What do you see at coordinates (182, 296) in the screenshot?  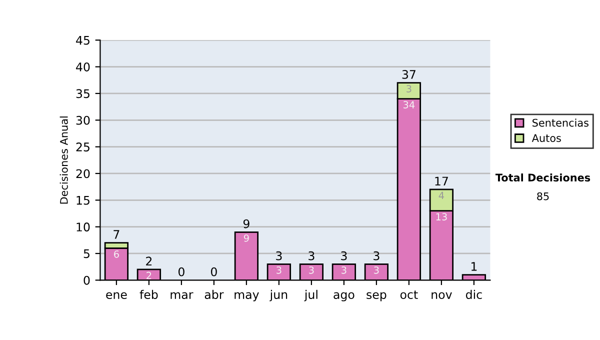 I see `x-tick-label: mar` at bounding box center [182, 296].